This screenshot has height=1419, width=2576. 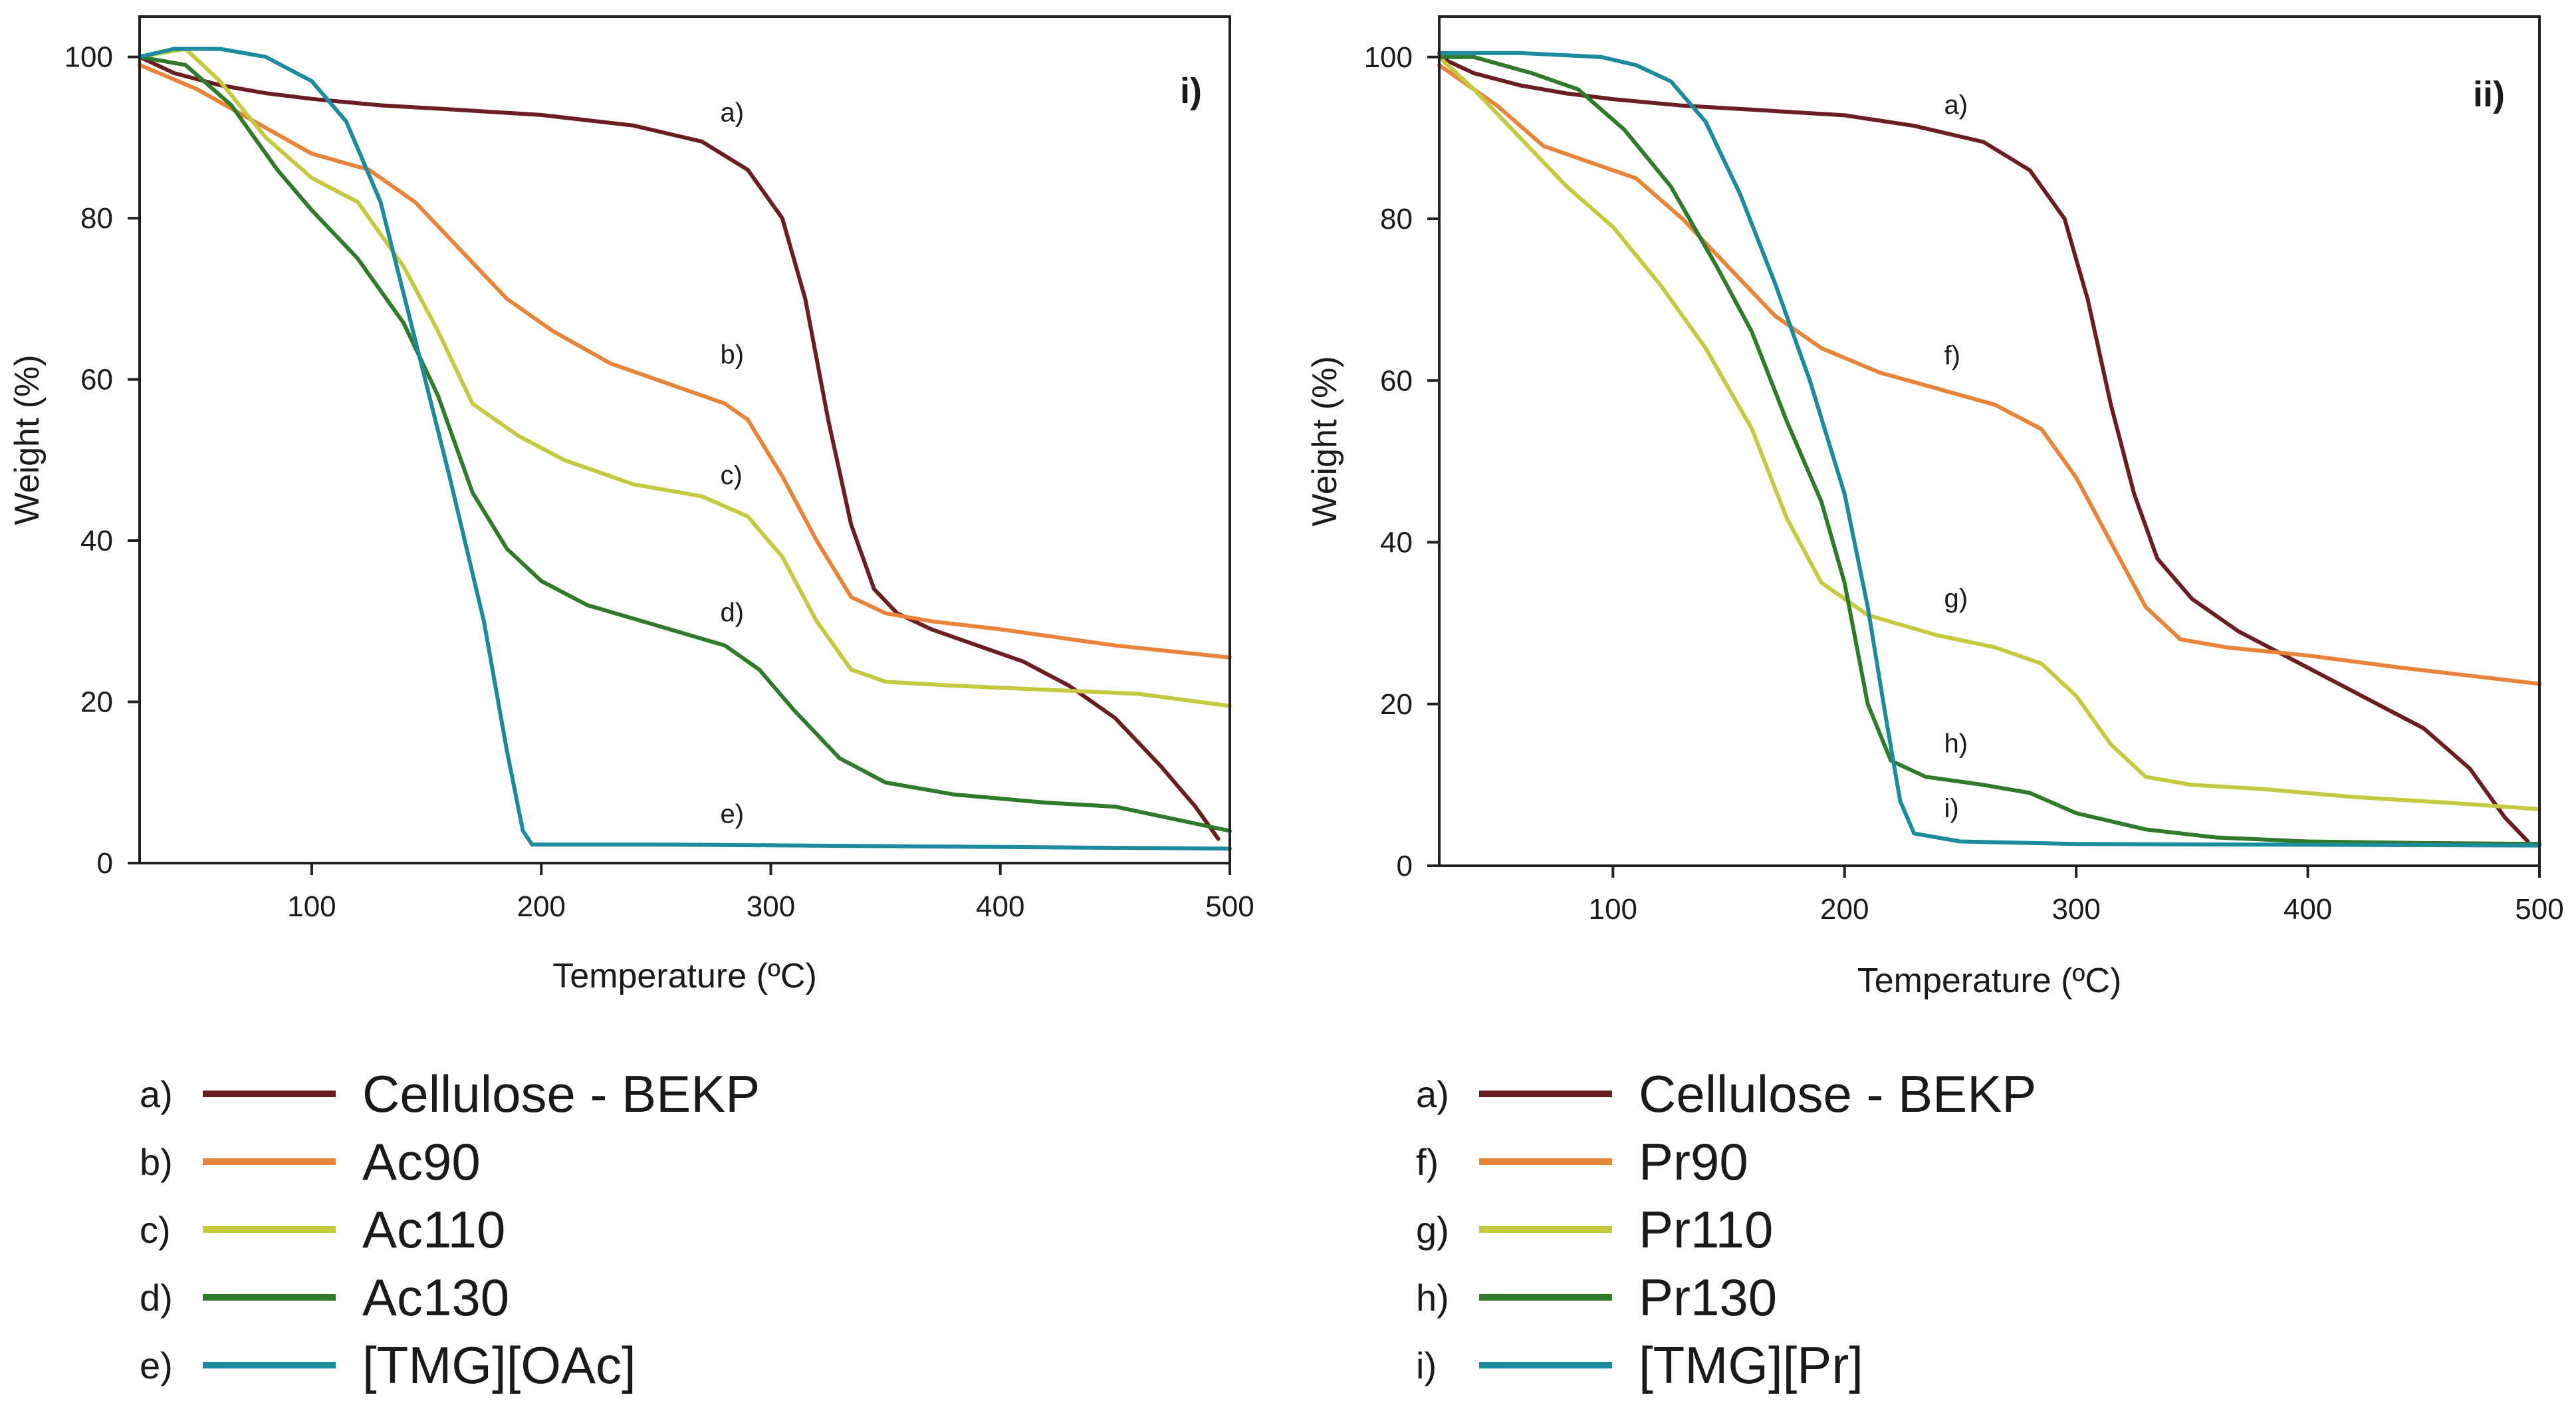 What do you see at coordinates (1427, 1162) in the screenshot?
I see `legend-marker: f)` at bounding box center [1427, 1162].